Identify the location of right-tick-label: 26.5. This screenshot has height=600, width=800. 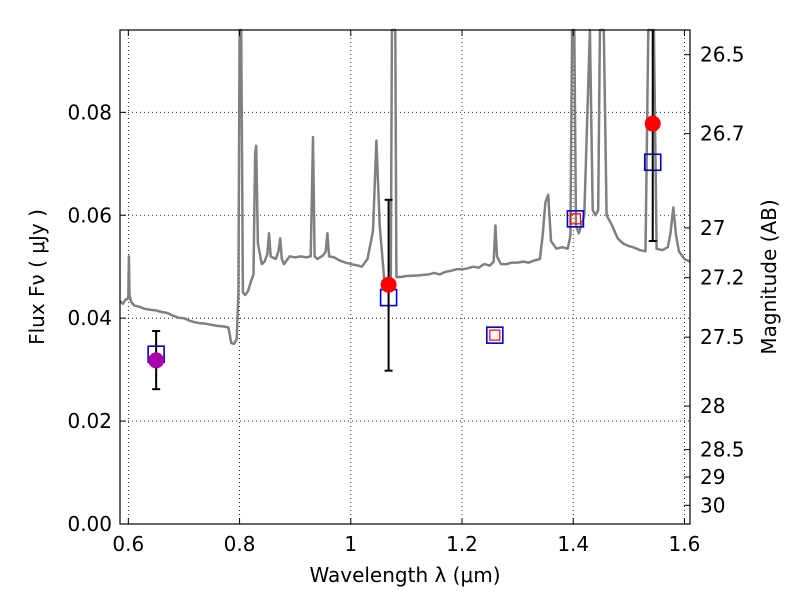
(722, 55).